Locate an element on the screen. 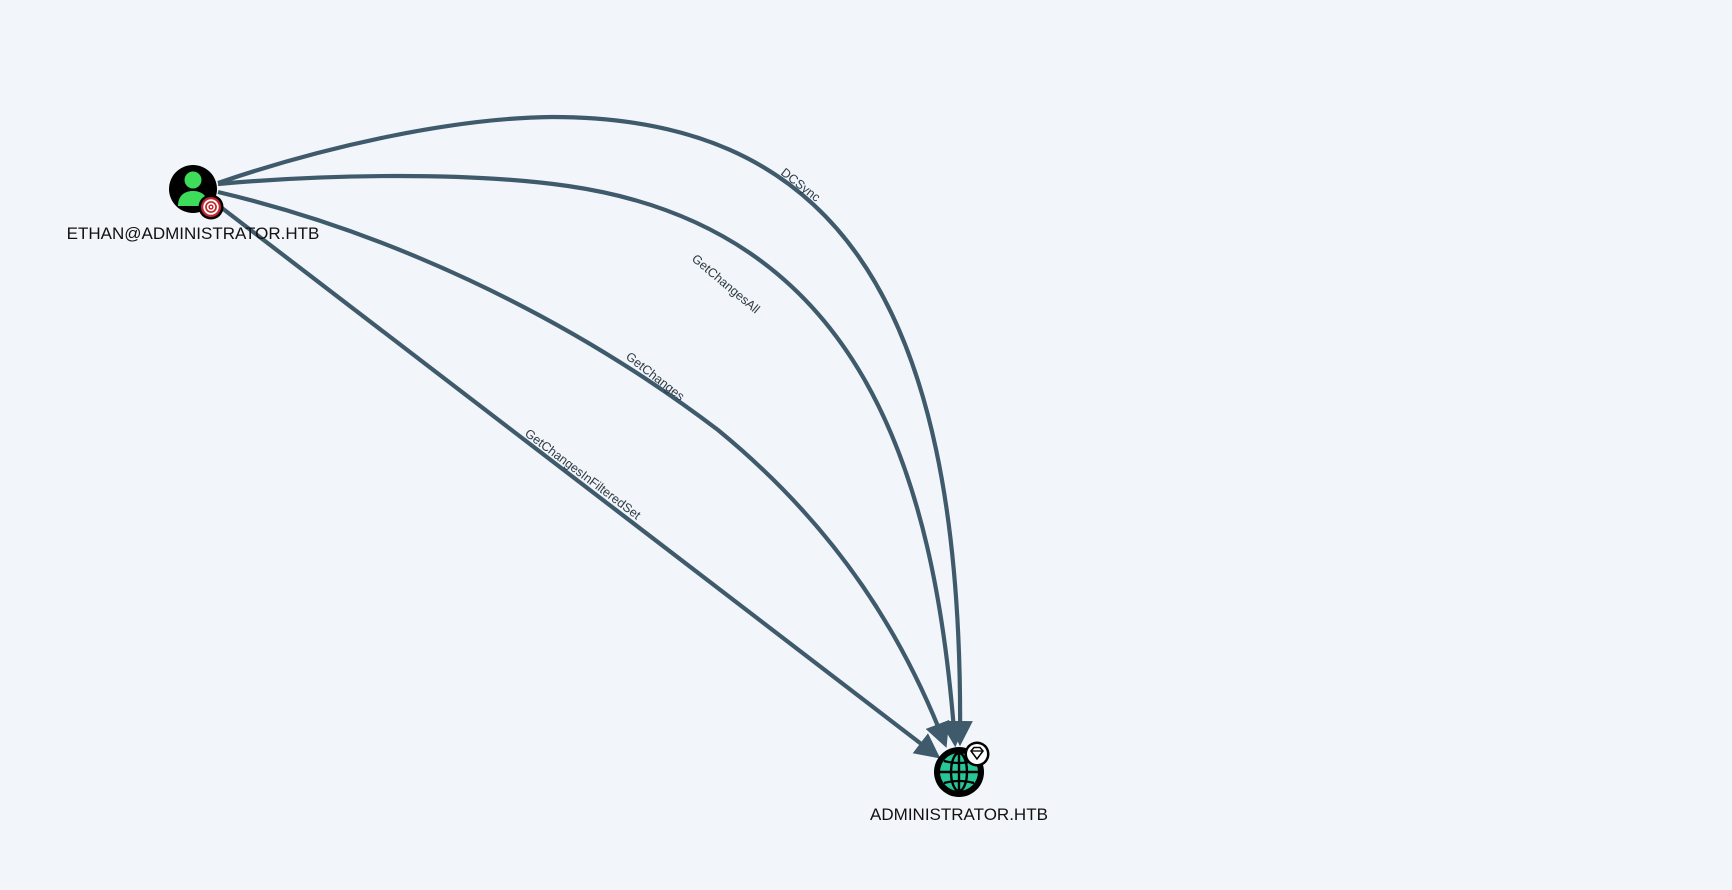  user-node-label: ETHAN@ADMINISTRATOR.HTB is located at coordinates (193, 233).